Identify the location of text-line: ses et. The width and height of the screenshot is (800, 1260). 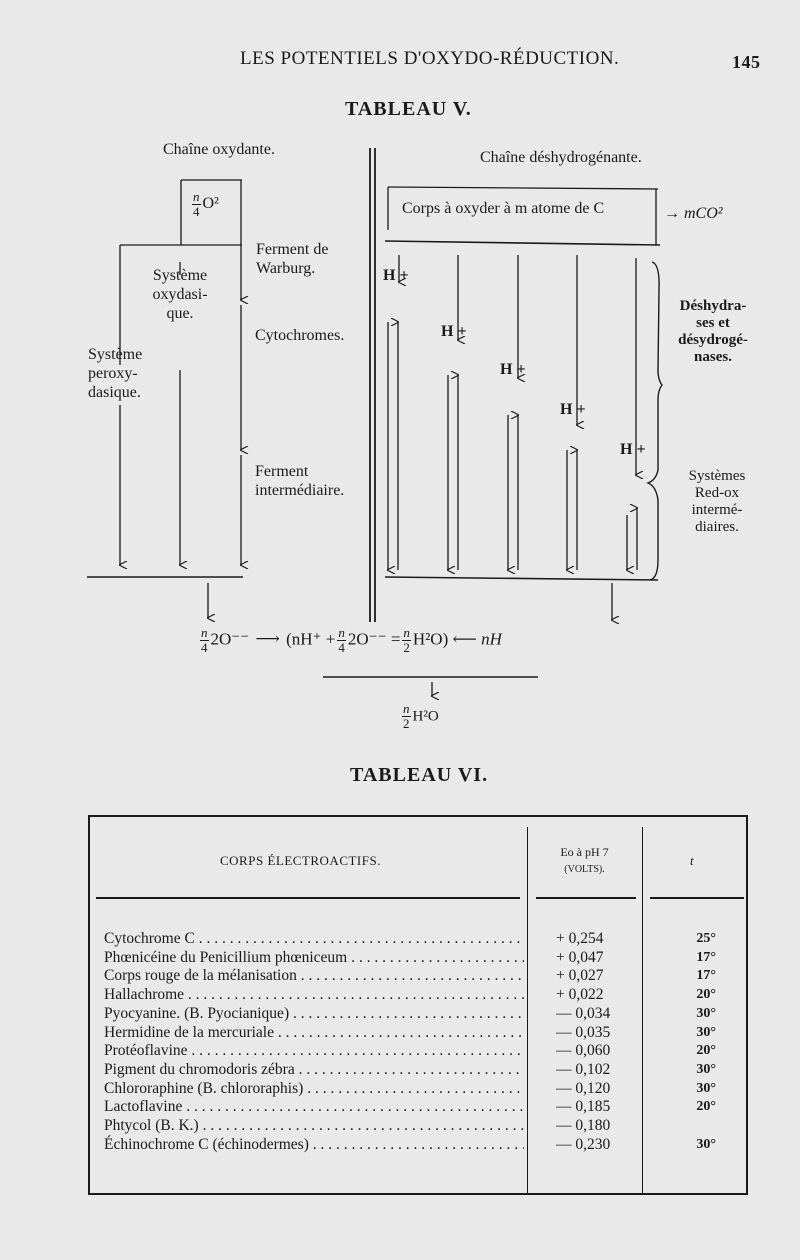
(713, 323).